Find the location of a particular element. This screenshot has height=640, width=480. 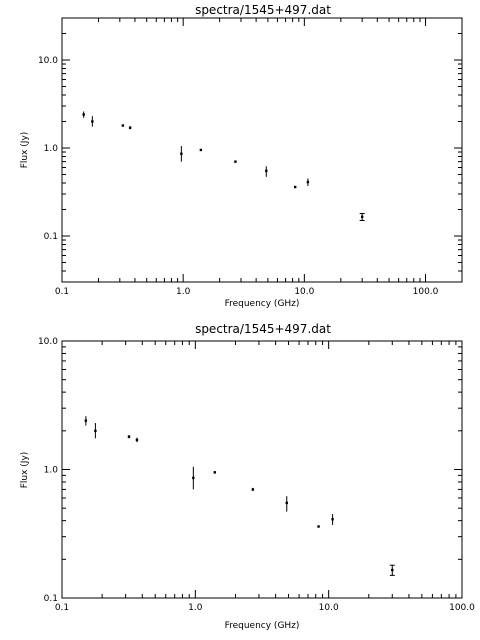

chart-bottom-ytick-label: 0.1 is located at coordinates (51, 599).